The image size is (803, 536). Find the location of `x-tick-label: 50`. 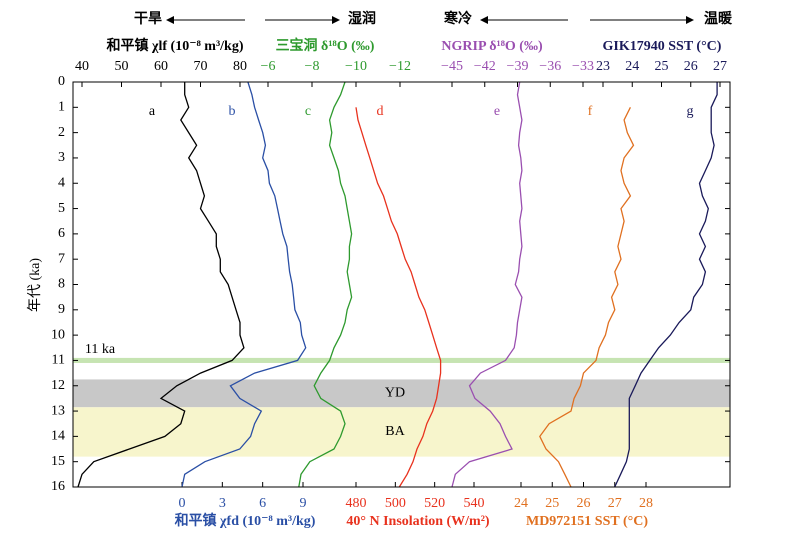

x-tick-label: 50 is located at coordinates (122, 66).